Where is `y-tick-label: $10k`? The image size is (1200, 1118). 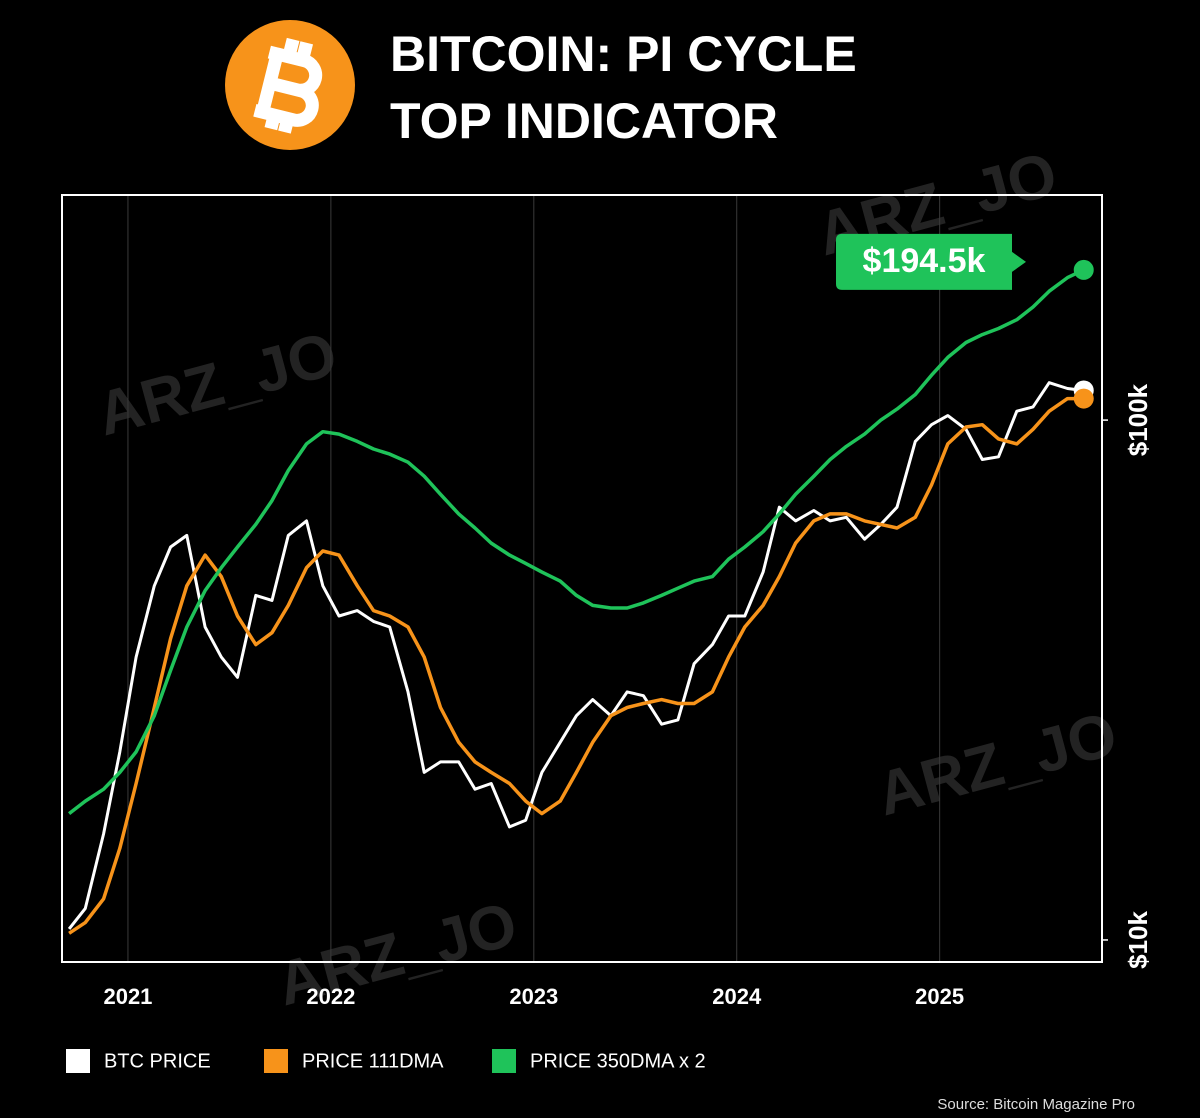
y-tick-label: $10k is located at coordinates (1138, 940).